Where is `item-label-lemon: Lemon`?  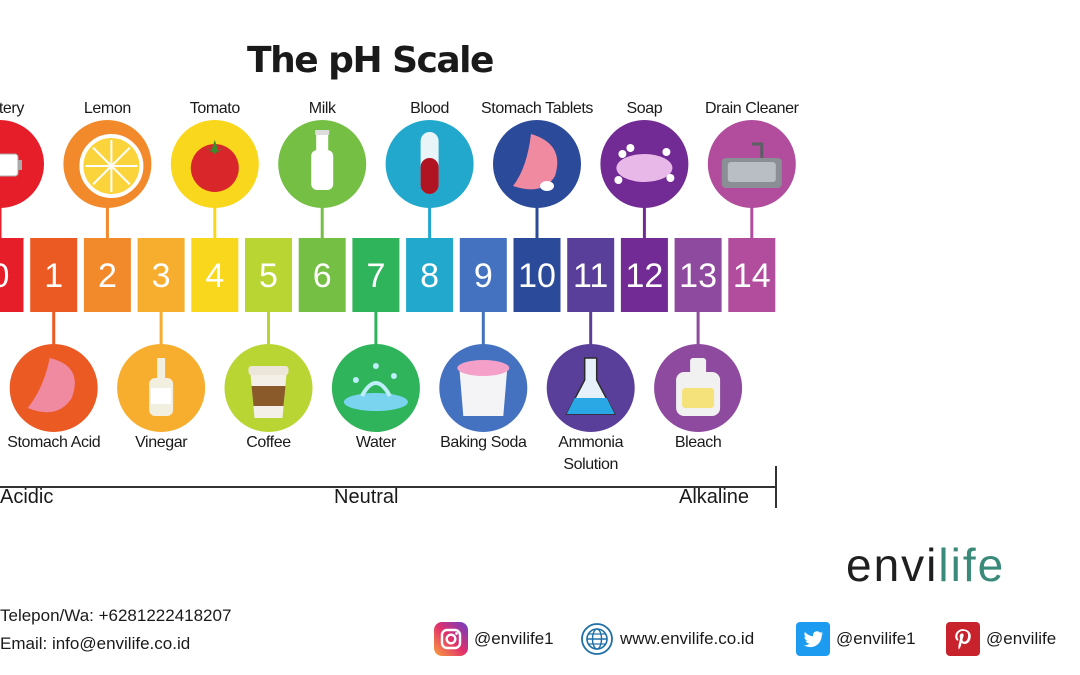 item-label-lemon: Lemon is located at coordinates (107, 108).